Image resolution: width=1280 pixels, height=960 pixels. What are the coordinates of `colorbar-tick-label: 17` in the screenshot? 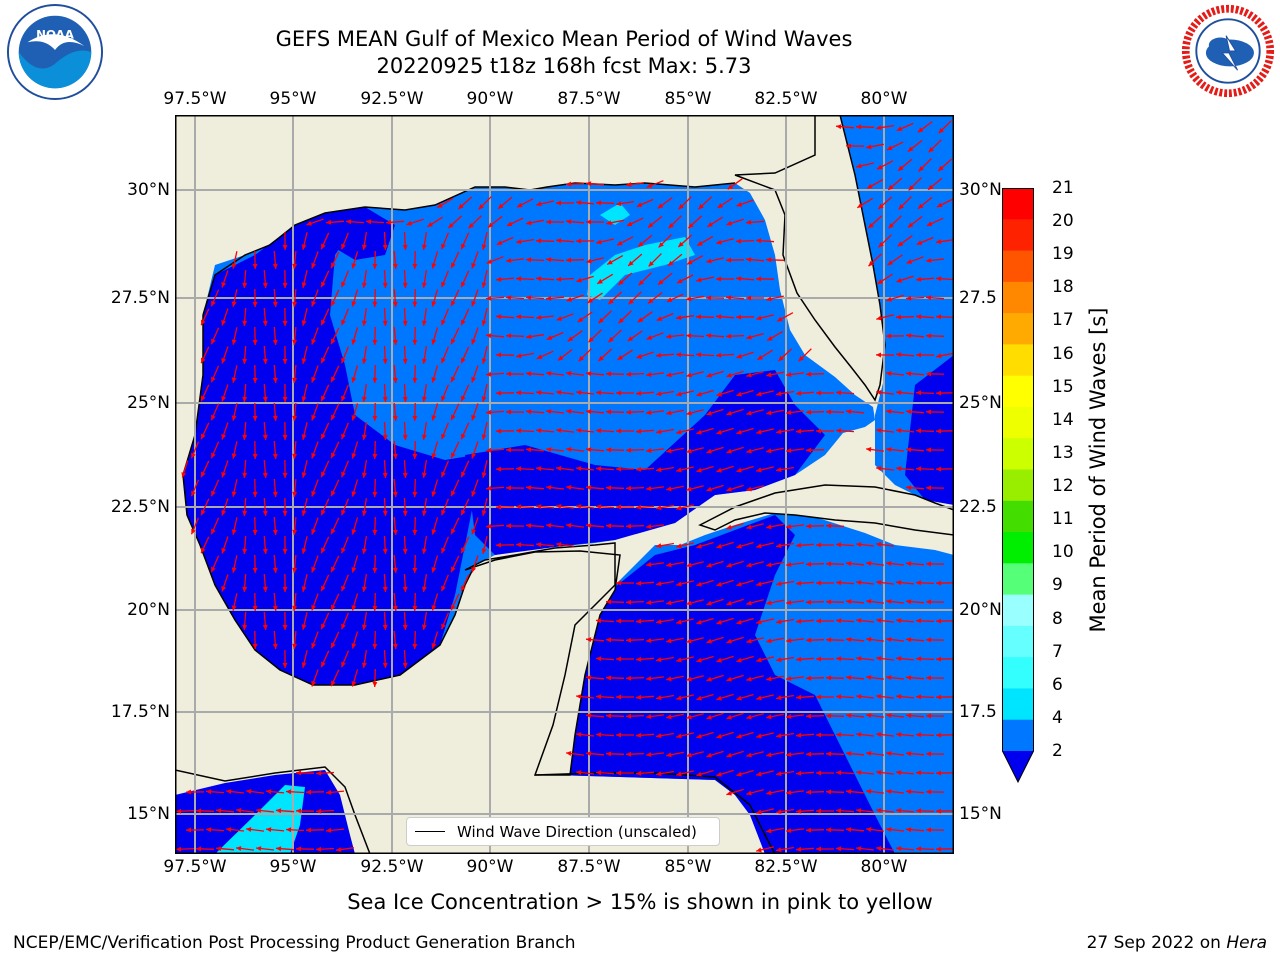 It's located at (1063, 320).